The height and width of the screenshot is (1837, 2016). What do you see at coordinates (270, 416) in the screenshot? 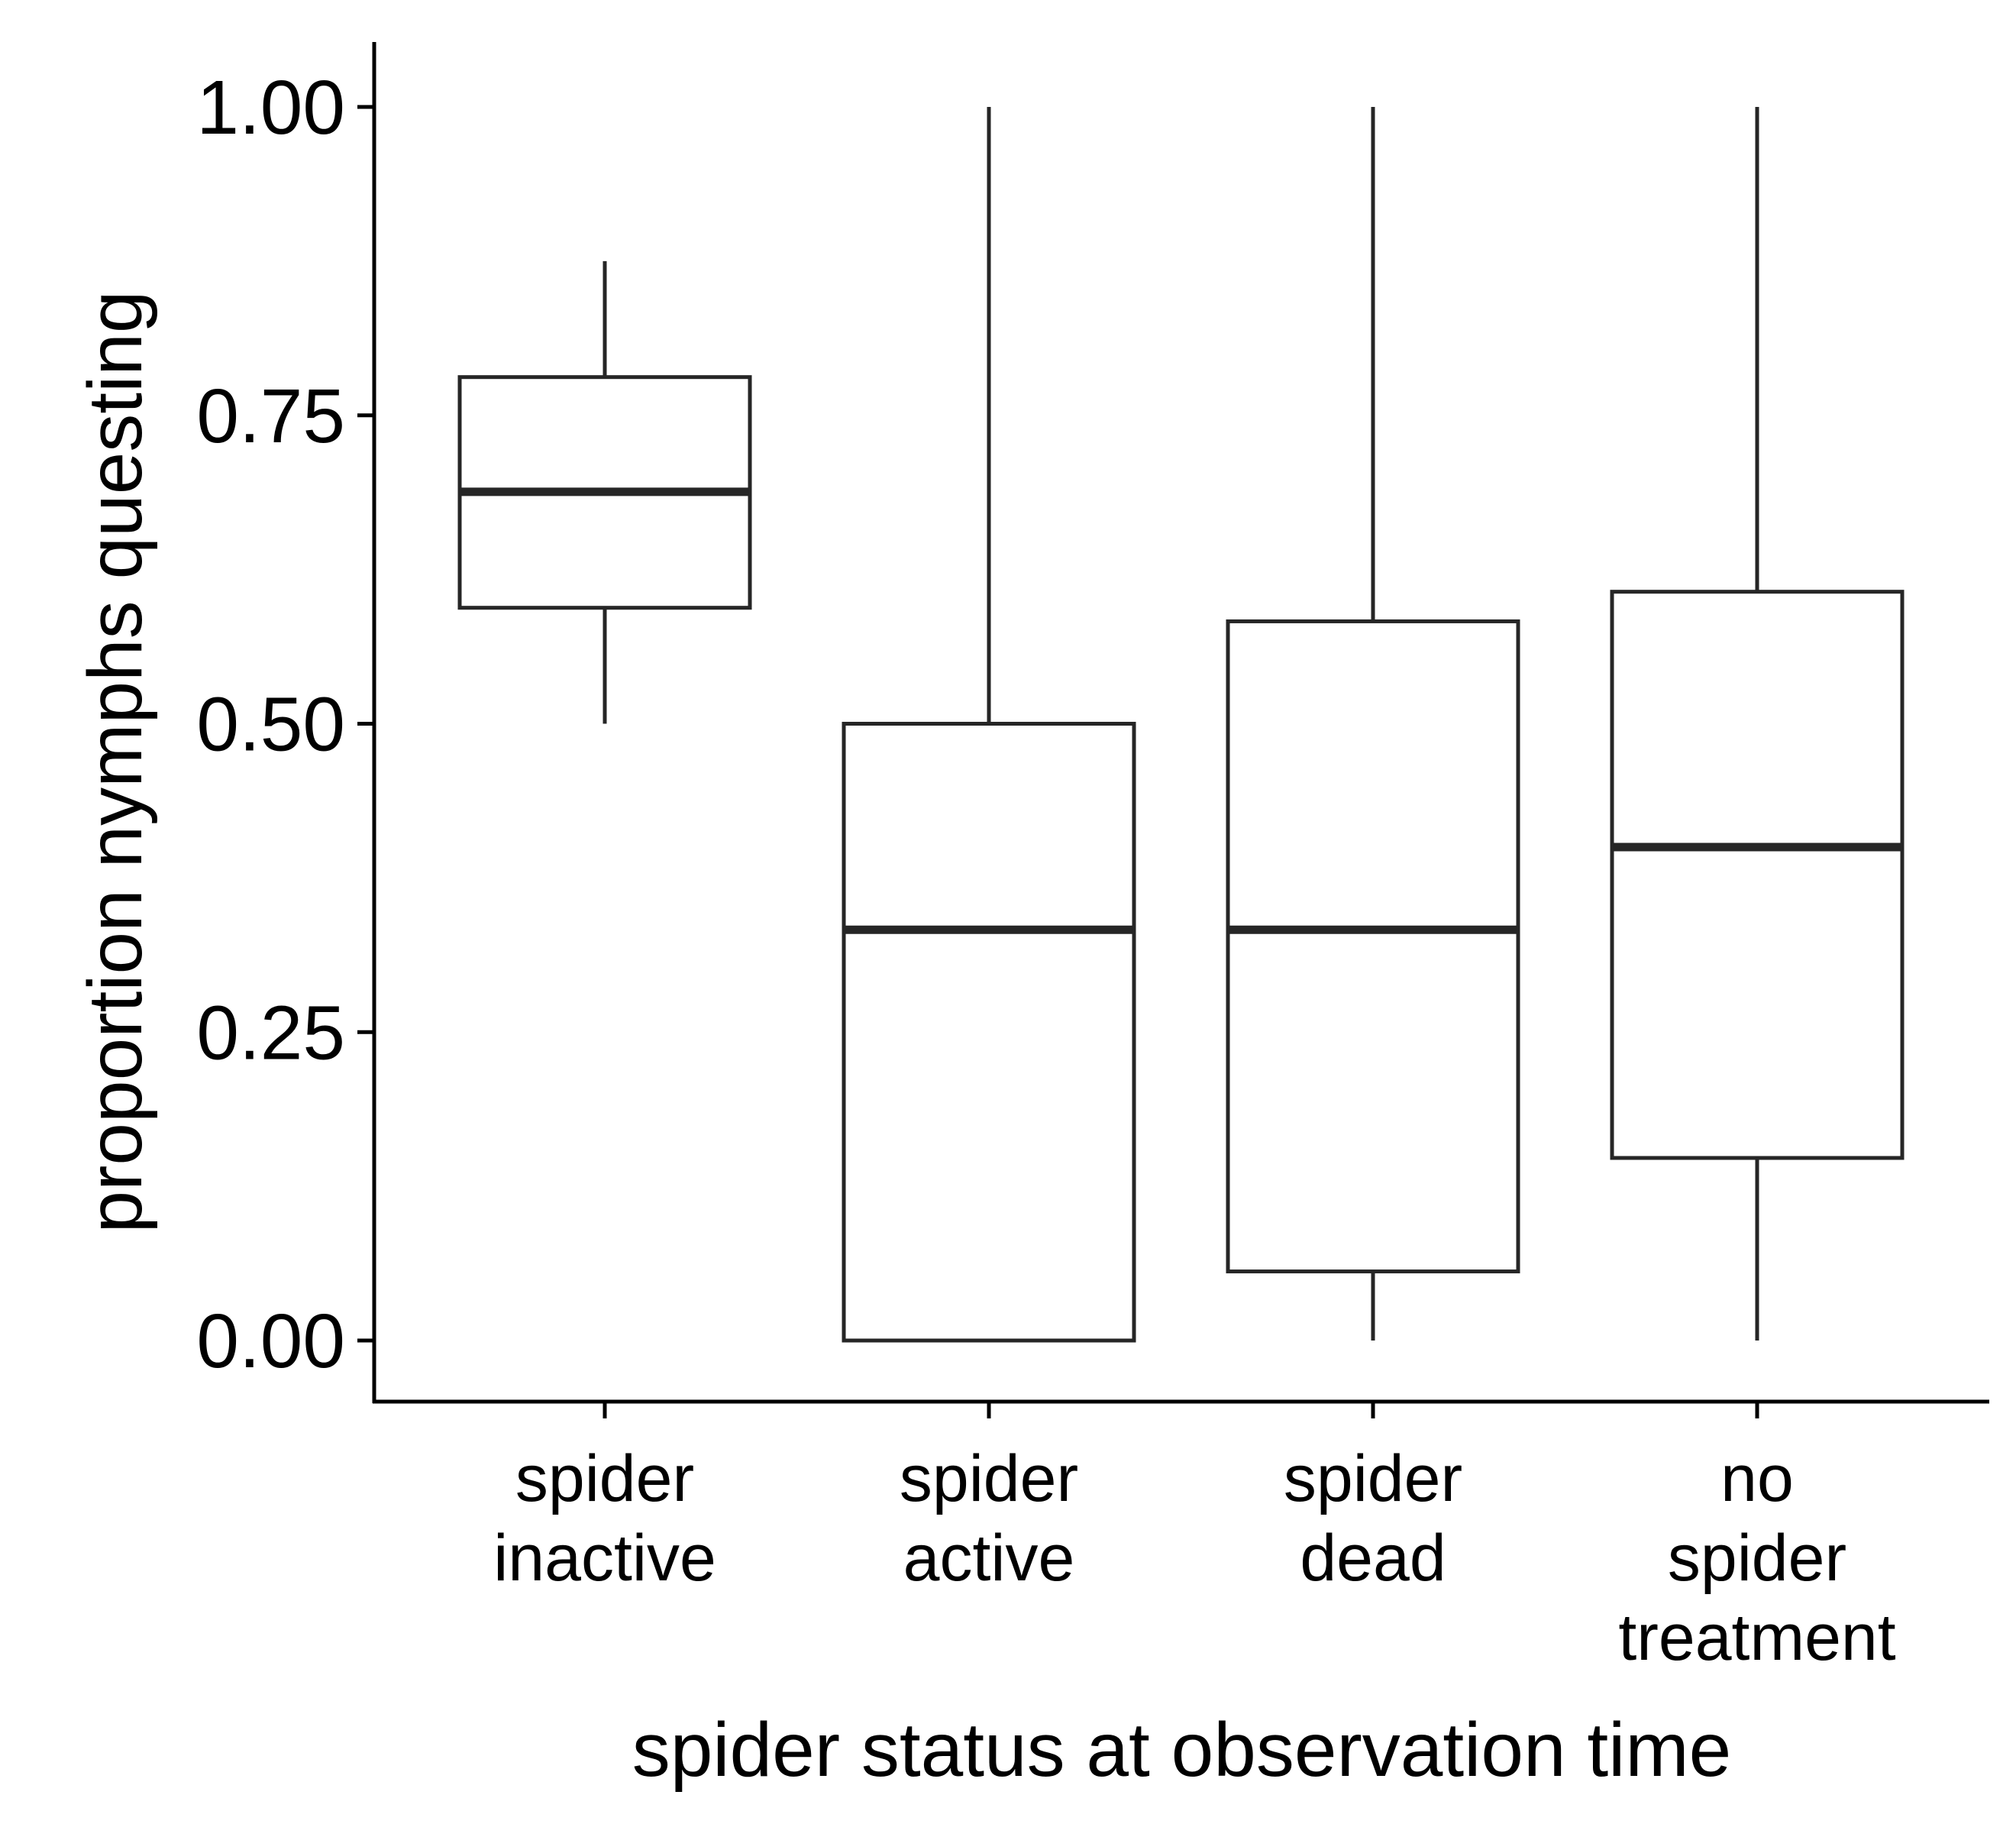
I see `y-tick-label: 0.75` at bounding box center [270, 416].